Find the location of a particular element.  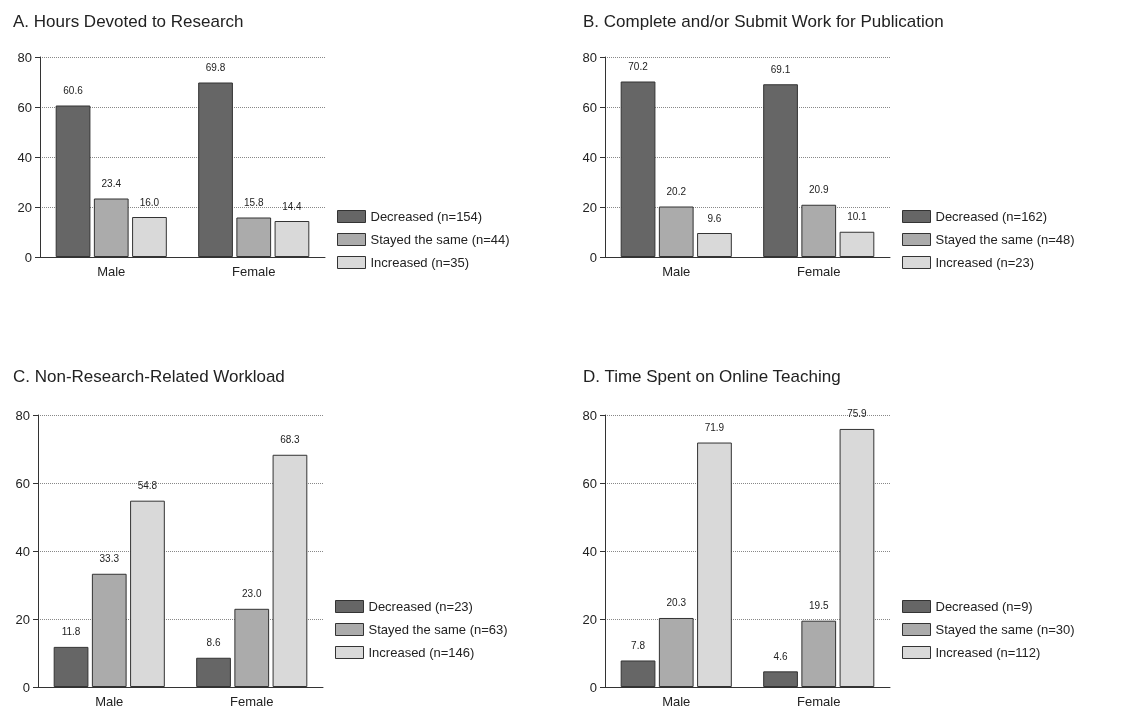

data-label: 7.8 is located at coordinates (638, 645).